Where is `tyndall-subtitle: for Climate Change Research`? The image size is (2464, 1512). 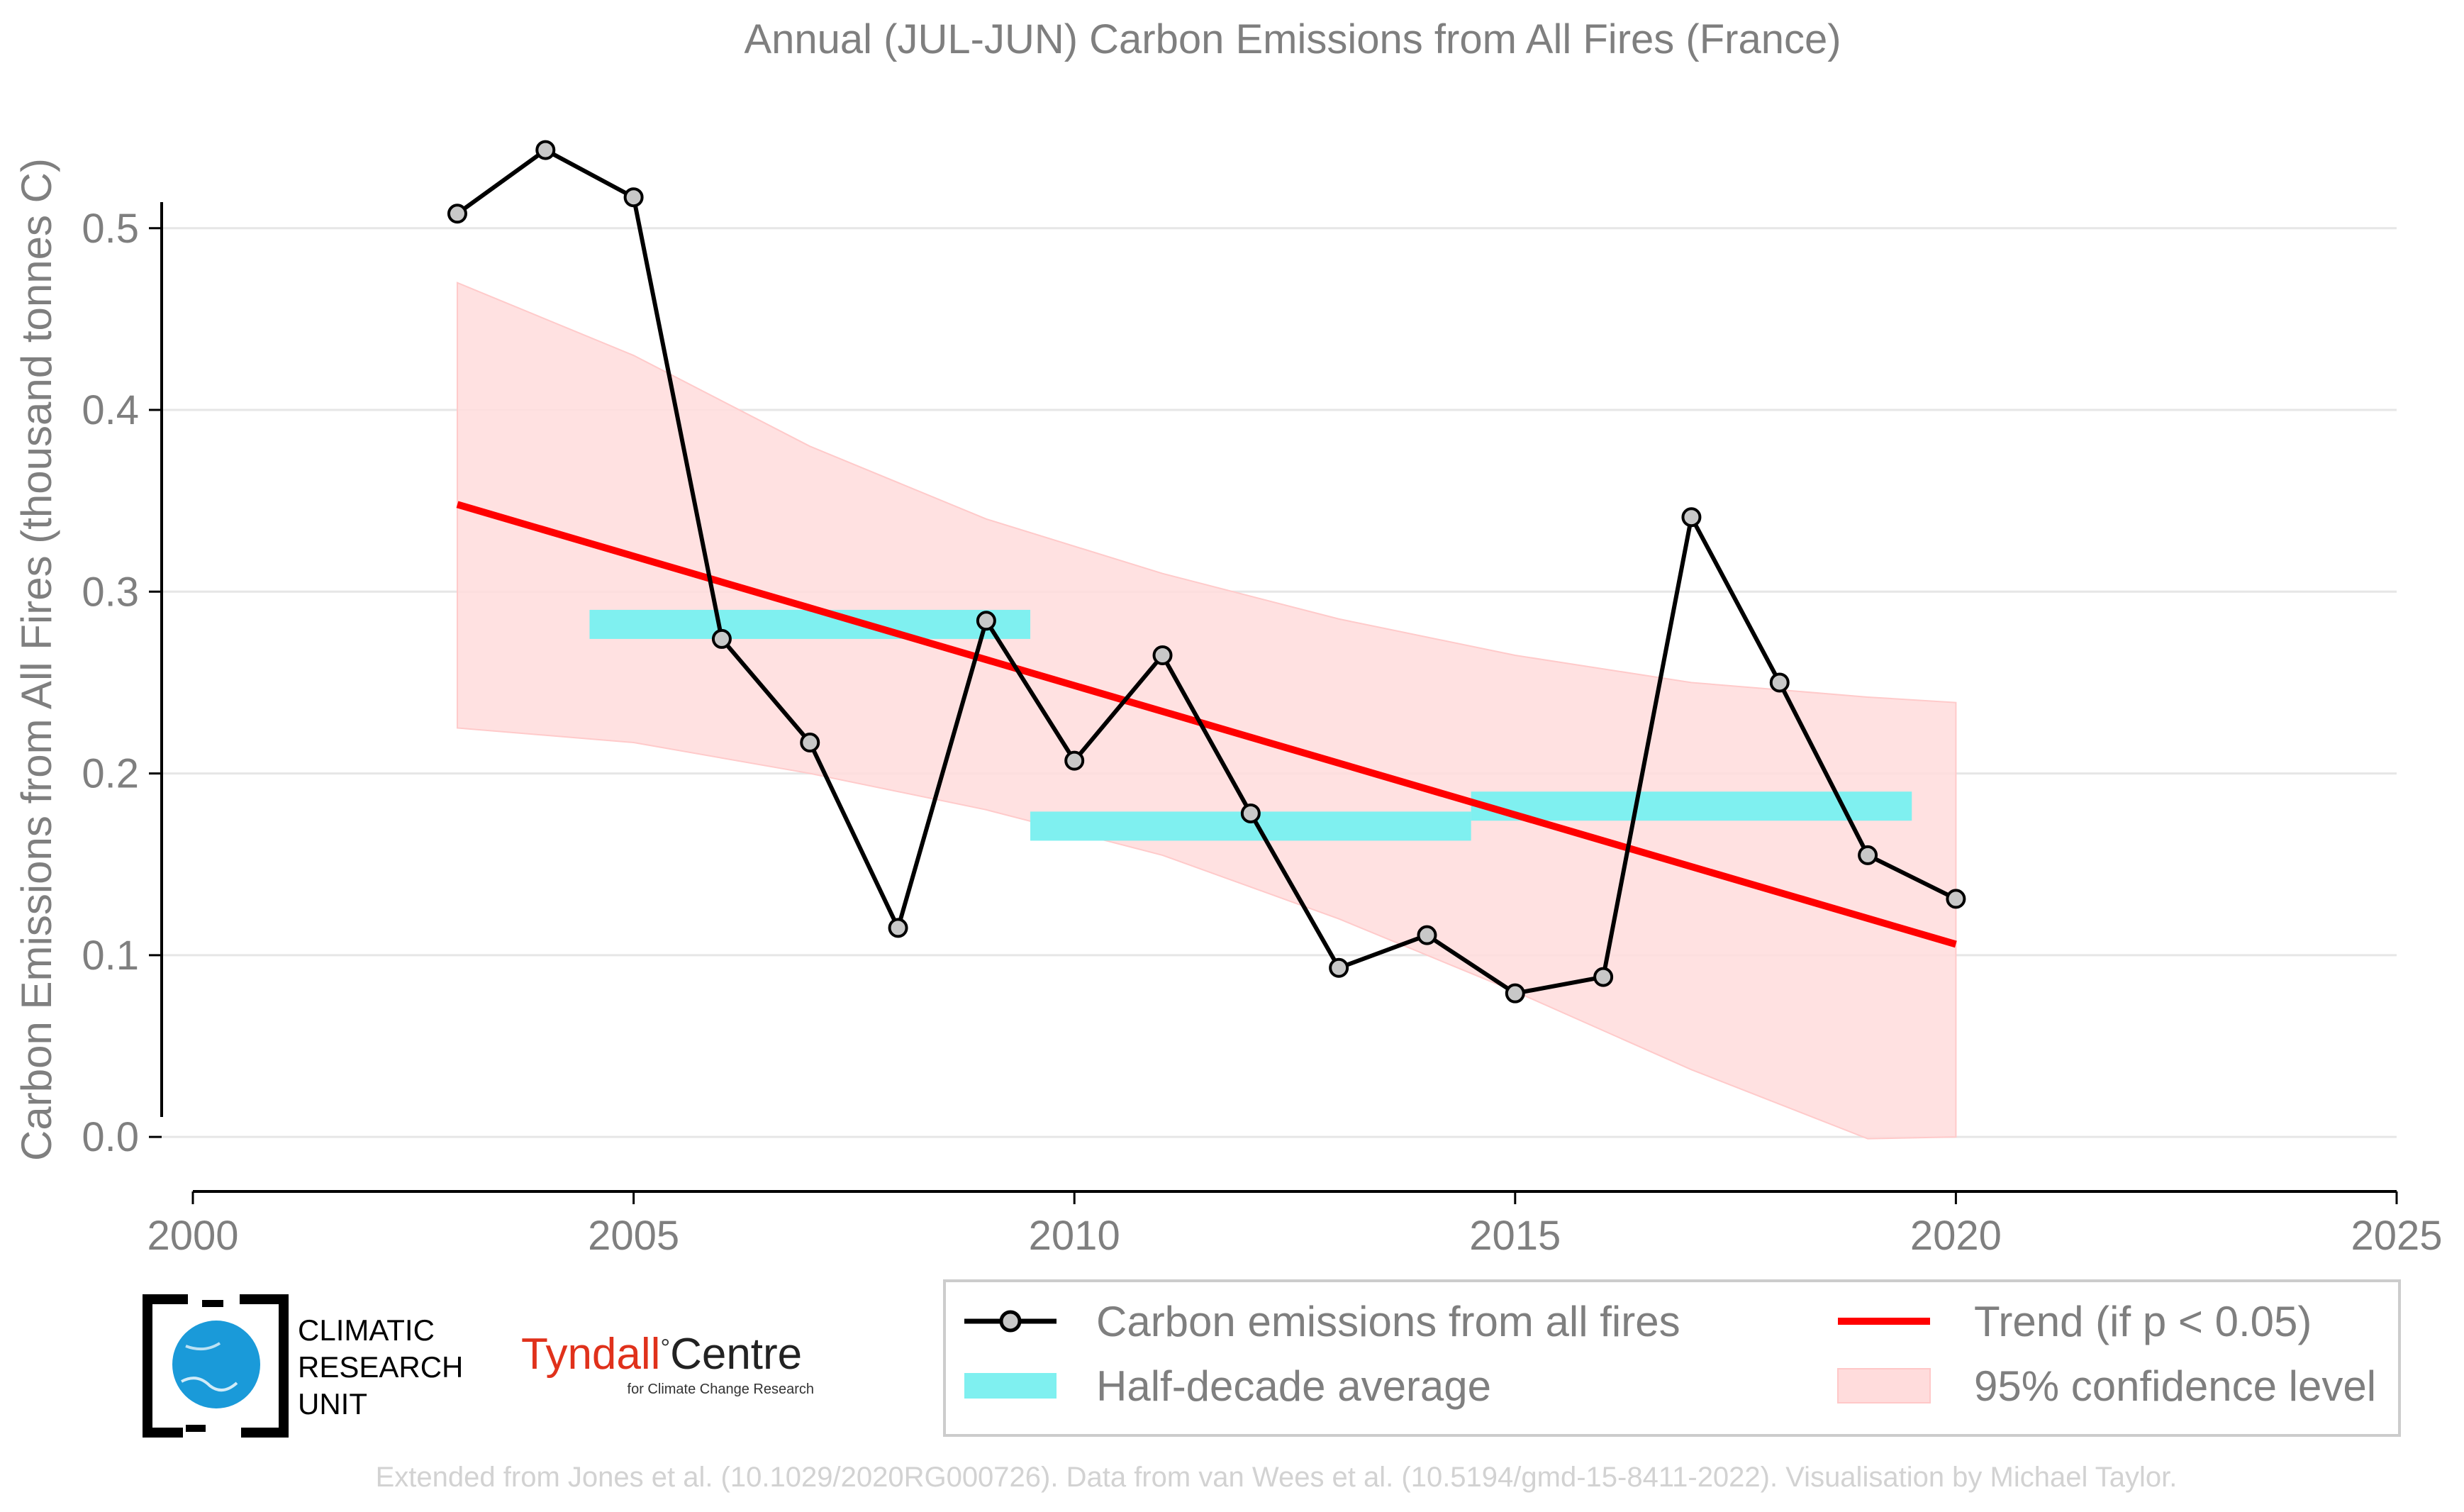
tyndall-subtitle: for Climate Change Research is located at coordinates (721, 1389).